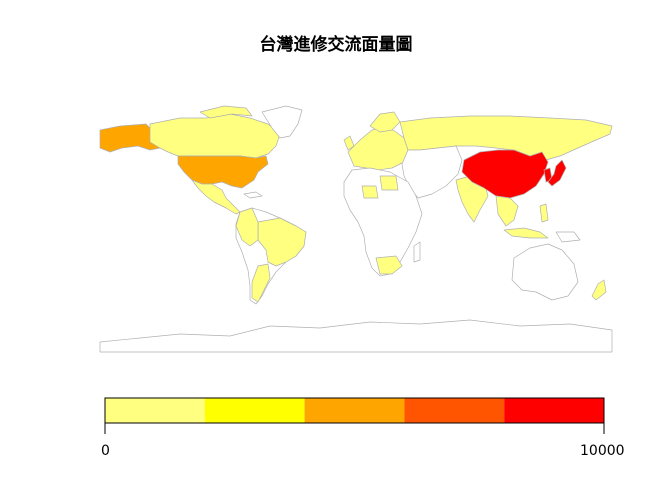 The height and width of the screenshot is (480, 672). I want to click on region-antarctica, so click(356, 336).